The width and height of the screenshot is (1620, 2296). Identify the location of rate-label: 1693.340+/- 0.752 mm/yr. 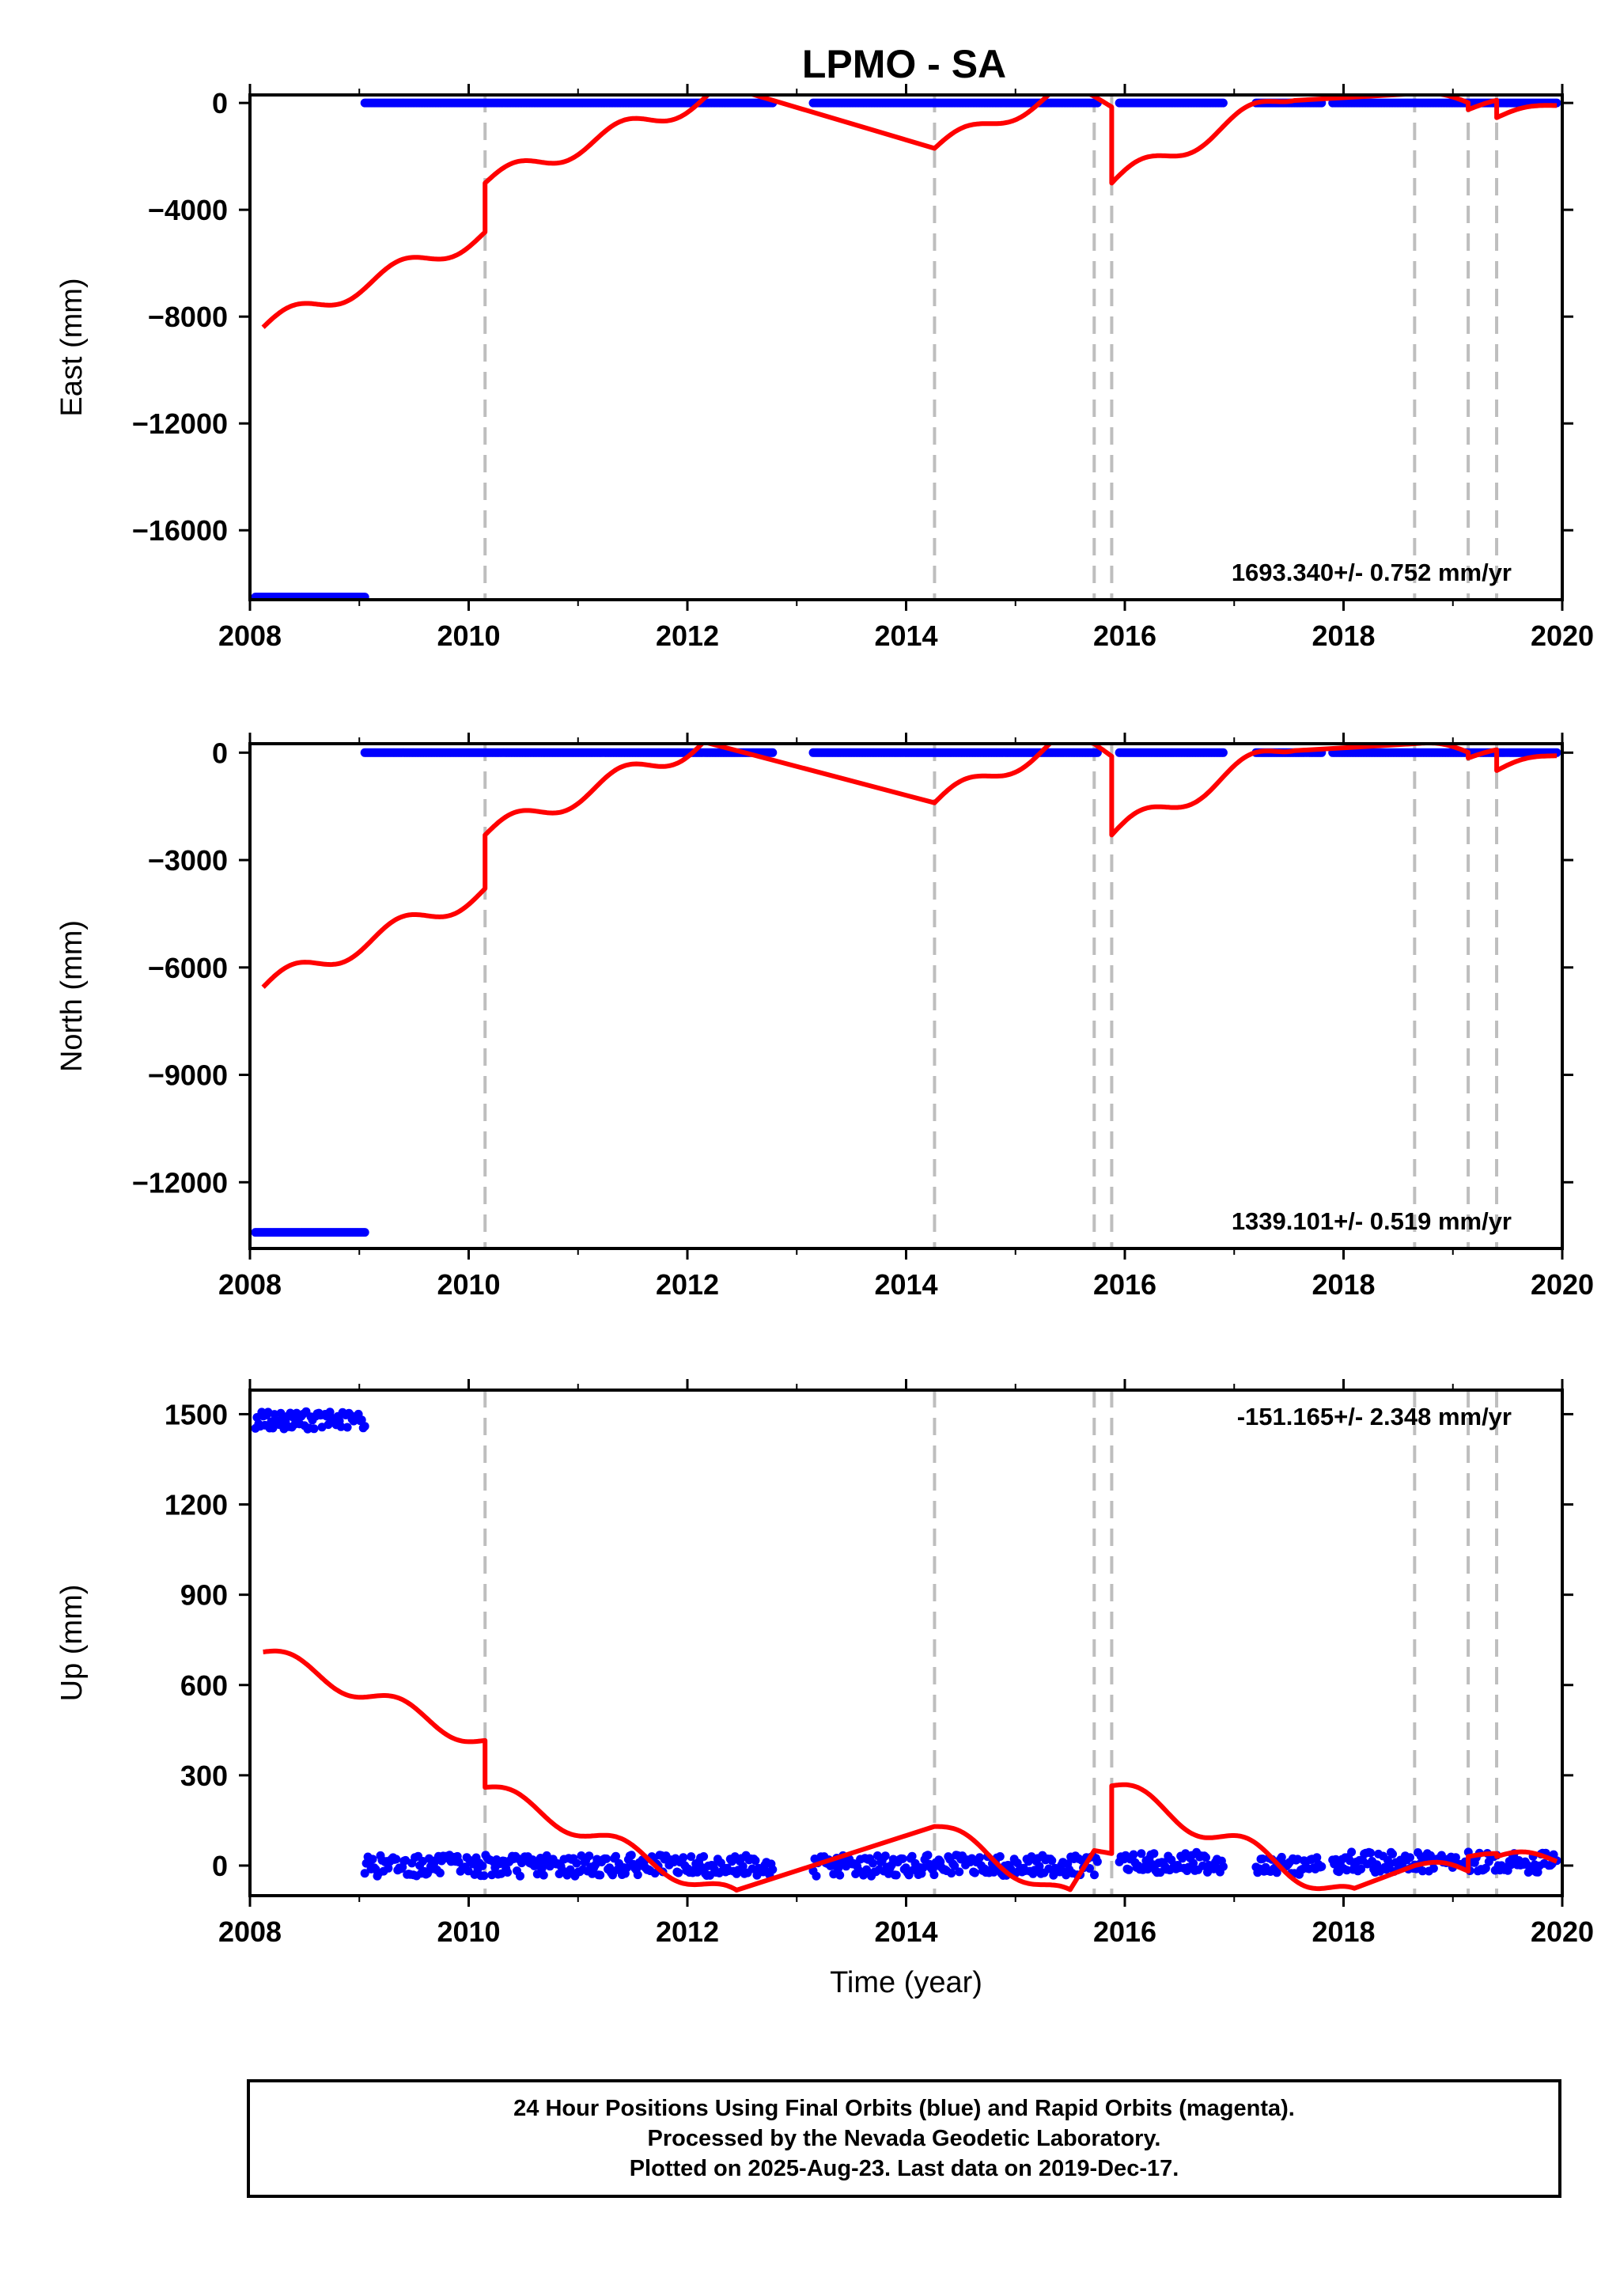
(1372, 572).